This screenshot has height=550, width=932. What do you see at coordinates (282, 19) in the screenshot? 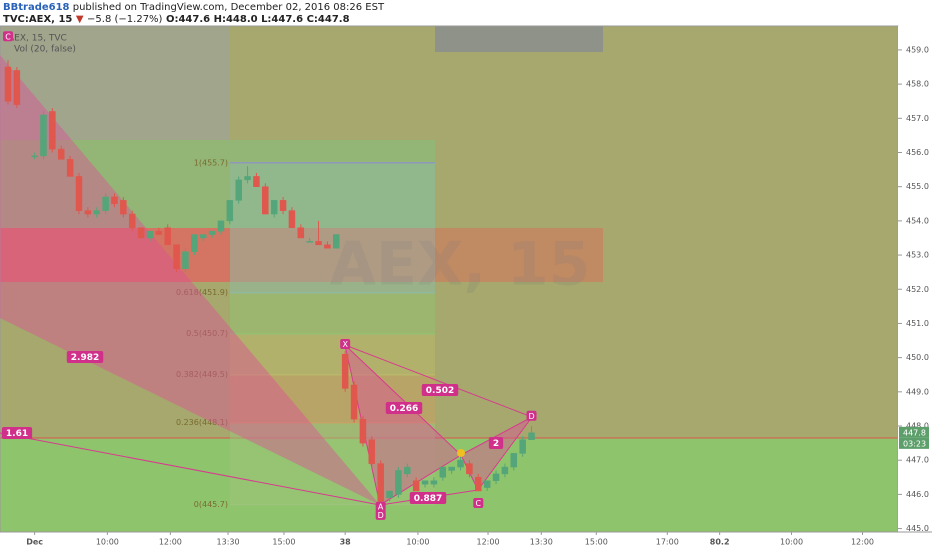
I see `low: L:447.6` at bounding box center [282, 19].